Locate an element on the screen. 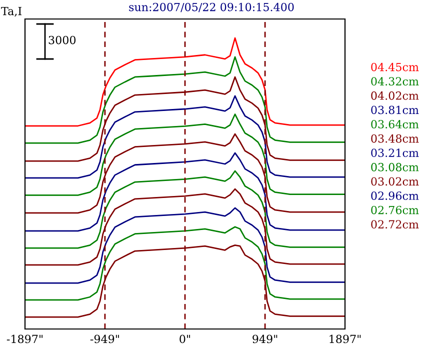 Image resolution: width=423 pixels, height=347 pixels. text: 03.21cm is located at coordinates (395, 153).